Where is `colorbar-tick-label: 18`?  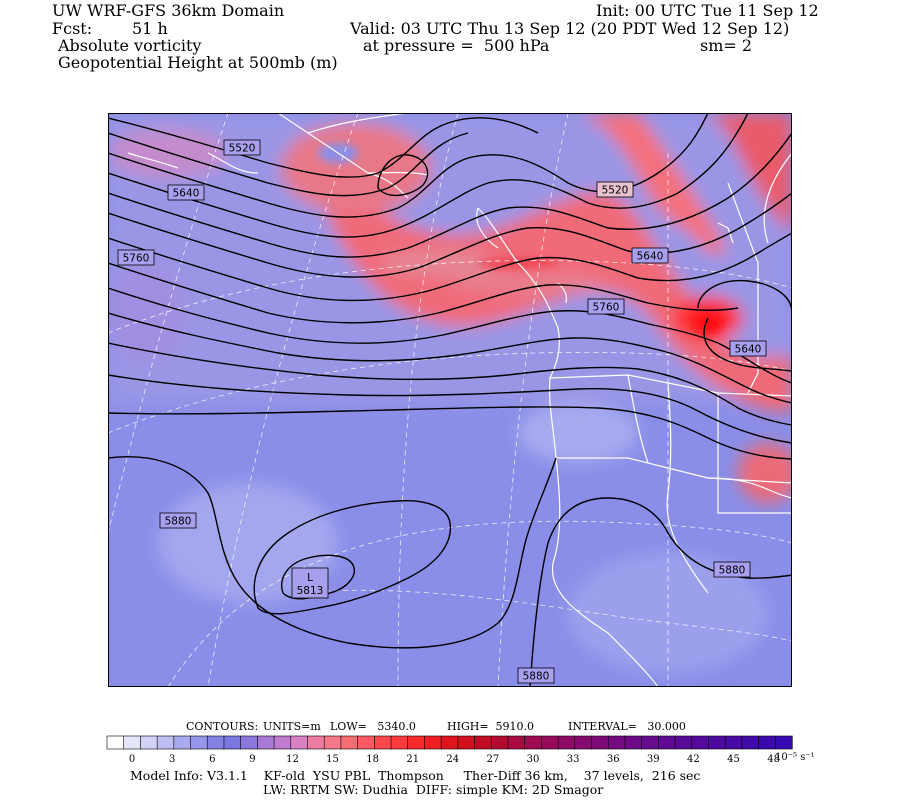
colorbar-tick-label: 18 is located at coordinates (372, 759).